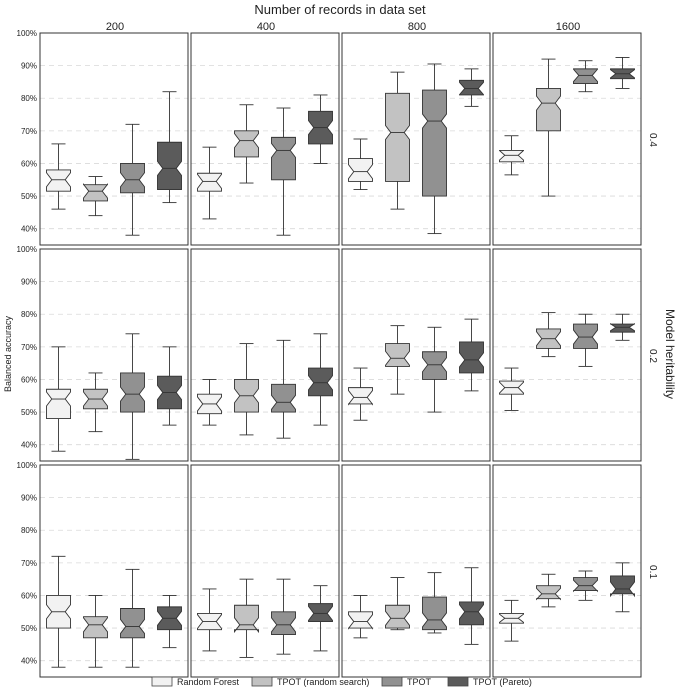 This screenshot has height=691, width=675. Describe the element at coordinates (502, 682) in the screenshot. I see `legend-label-tpot-pareto: TPOT (Pareto)` at that location.